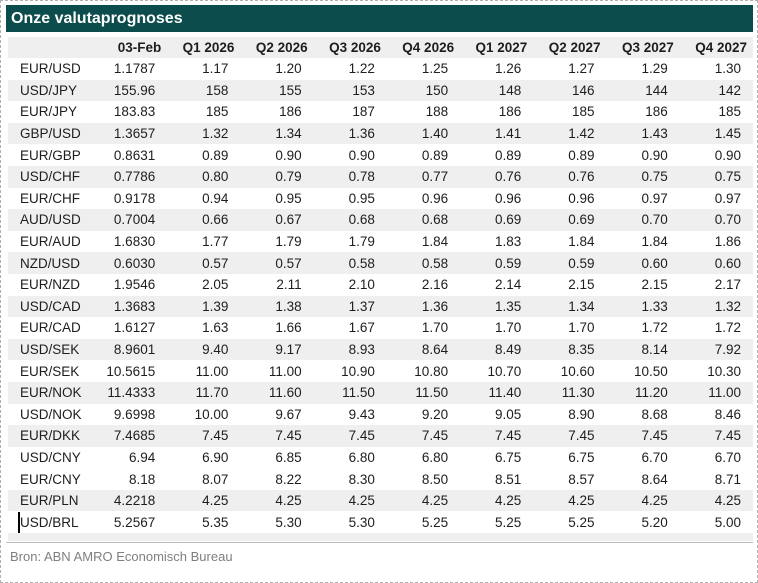 This screenshot has width=758, height=583. Describe the element at coordinates (51, 263) in the screenshot. I see `currency-pair-cell: NZD/USD` at that location.